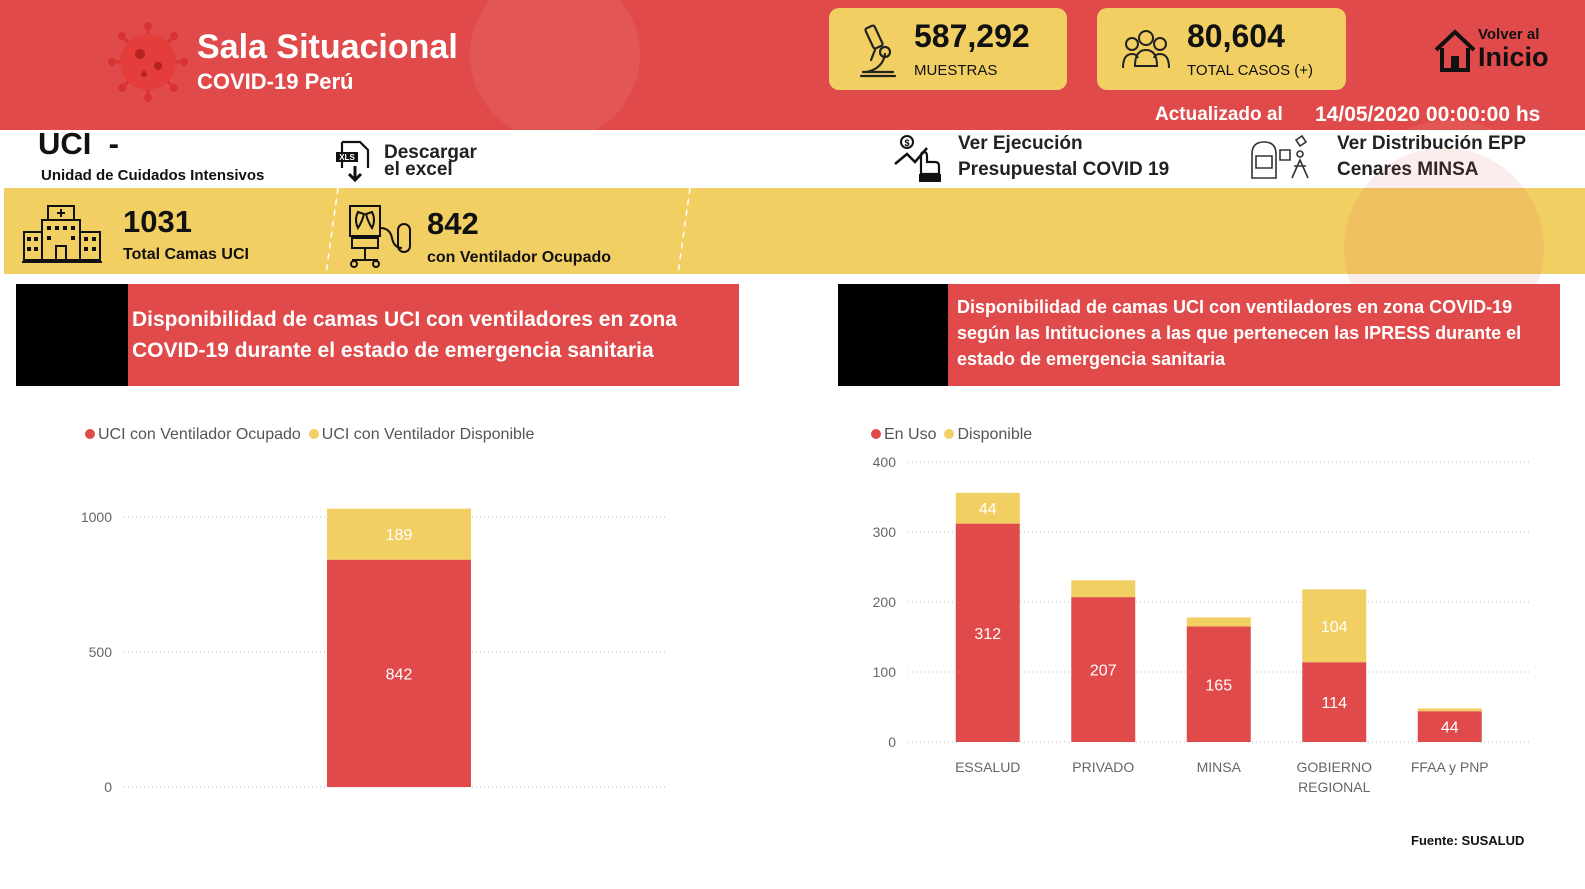 The height and width of the screenshot is (889, 1585). I want to click on kpi-cases-card: 80,604 TOTAL CASOS (+), so click(1221, 49).